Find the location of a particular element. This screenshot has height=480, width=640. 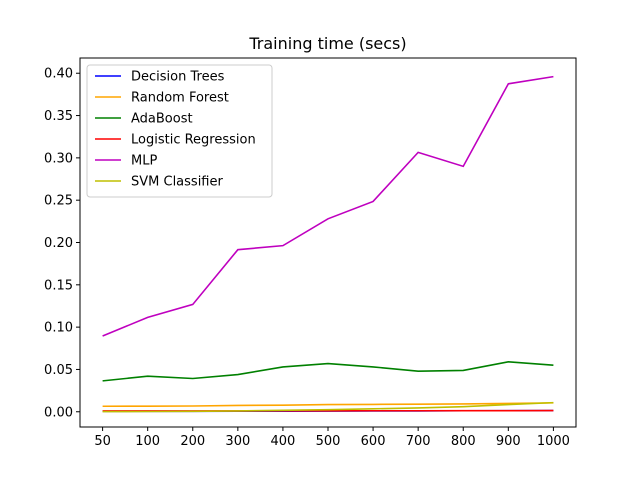

x-tick-label: 600 is located at coordinates (373, 441).